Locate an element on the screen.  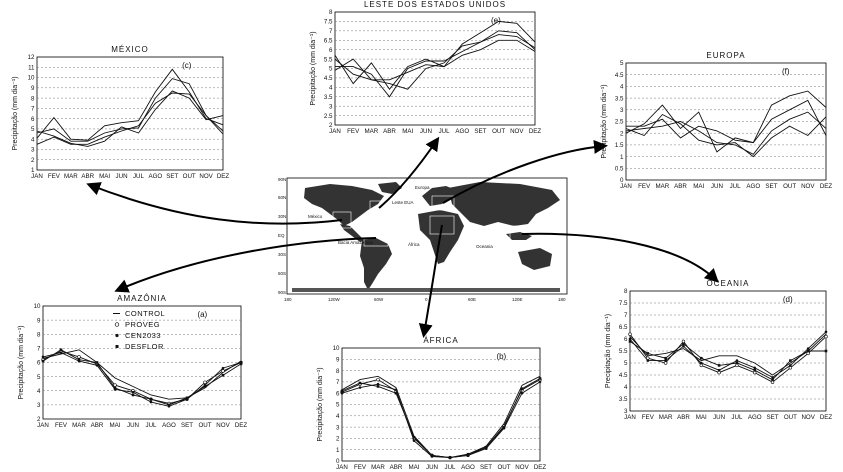
antarctica-landmass is located at coordinates (426, 290).